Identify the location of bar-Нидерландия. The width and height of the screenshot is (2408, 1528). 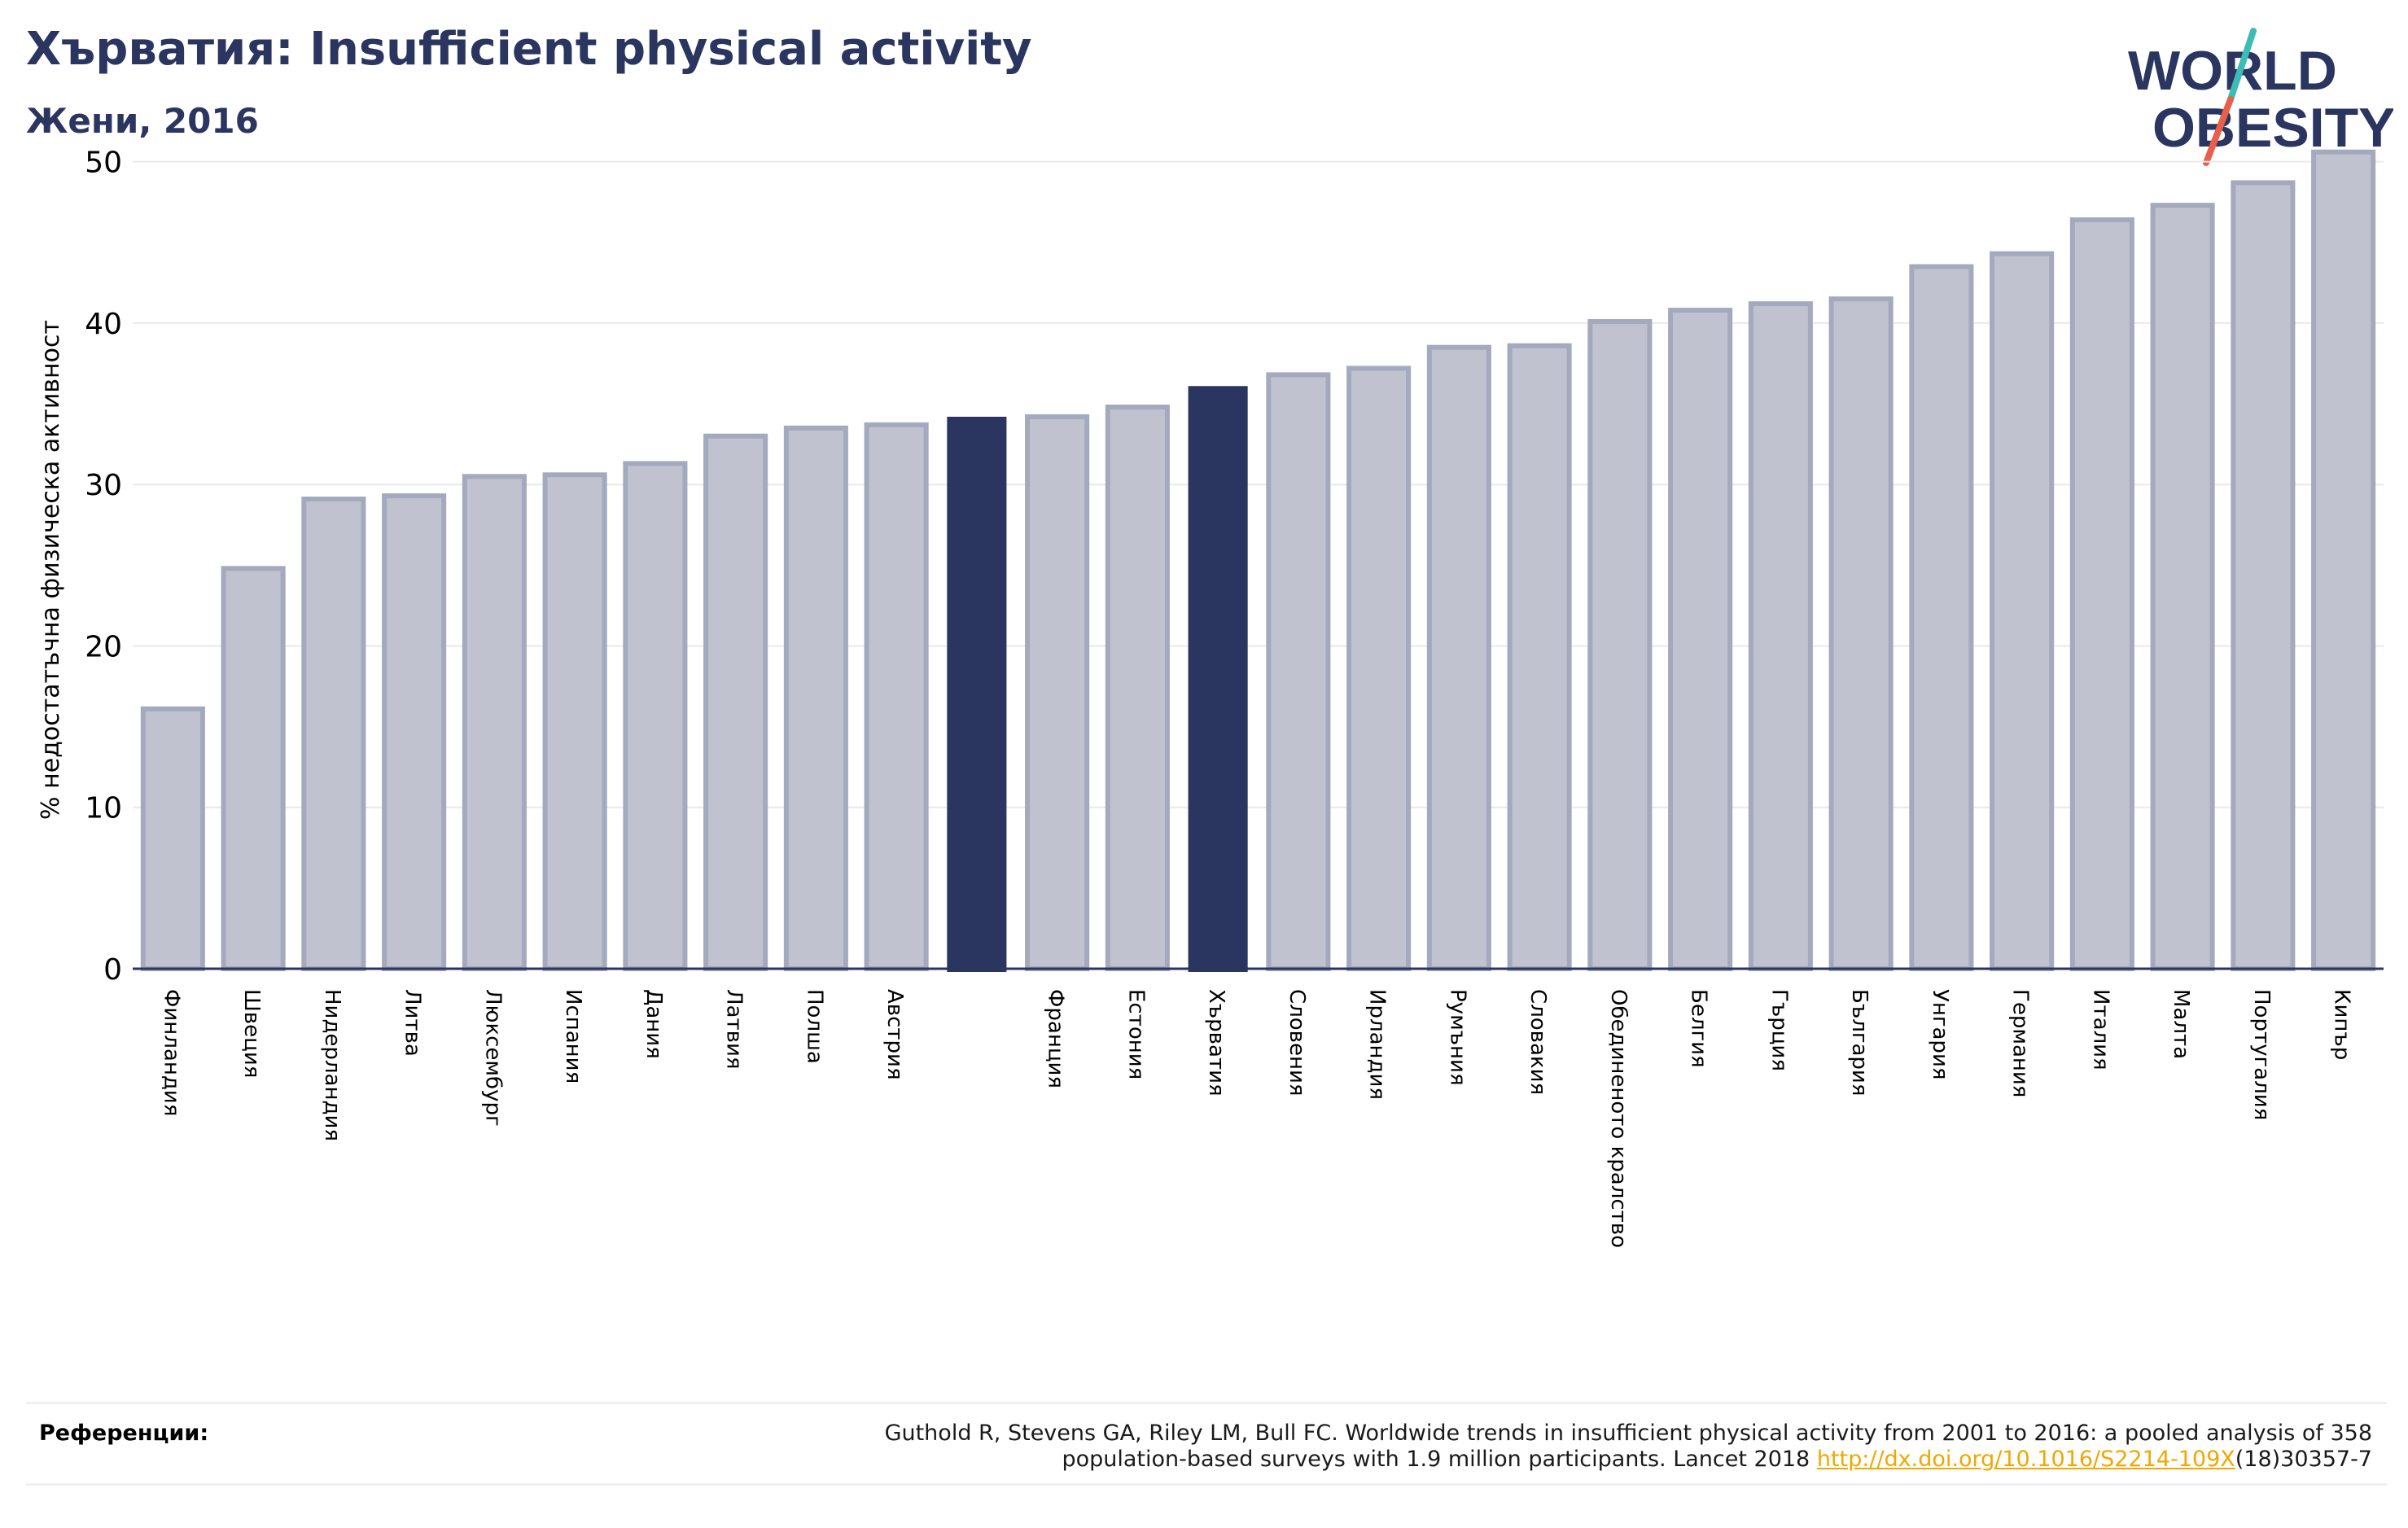
(333, 734).